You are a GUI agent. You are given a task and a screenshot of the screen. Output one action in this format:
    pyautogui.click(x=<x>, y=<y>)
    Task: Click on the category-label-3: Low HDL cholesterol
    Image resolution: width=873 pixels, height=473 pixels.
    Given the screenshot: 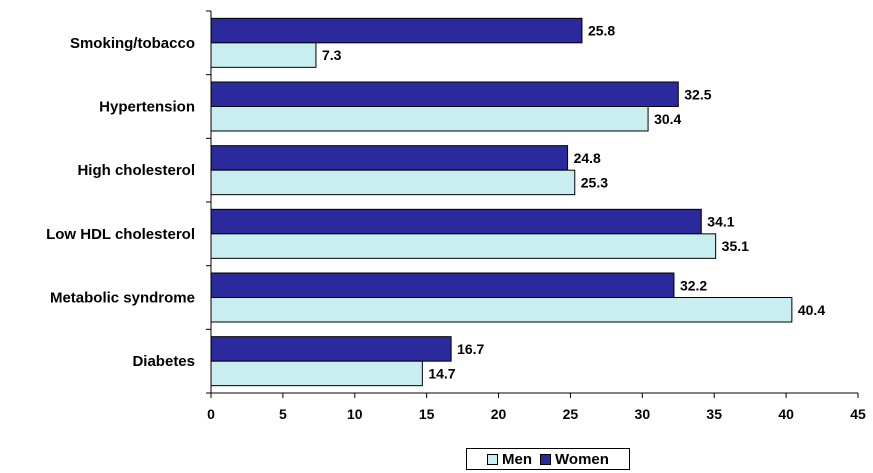 What is the action you would take?
    pyautogui.click(x=120, y=234)
    